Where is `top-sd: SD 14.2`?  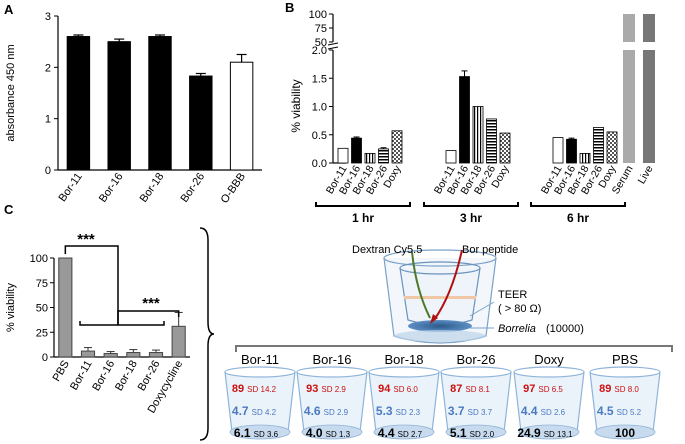 top-sd: SD 14.2 is located at coordinates (261, 389).